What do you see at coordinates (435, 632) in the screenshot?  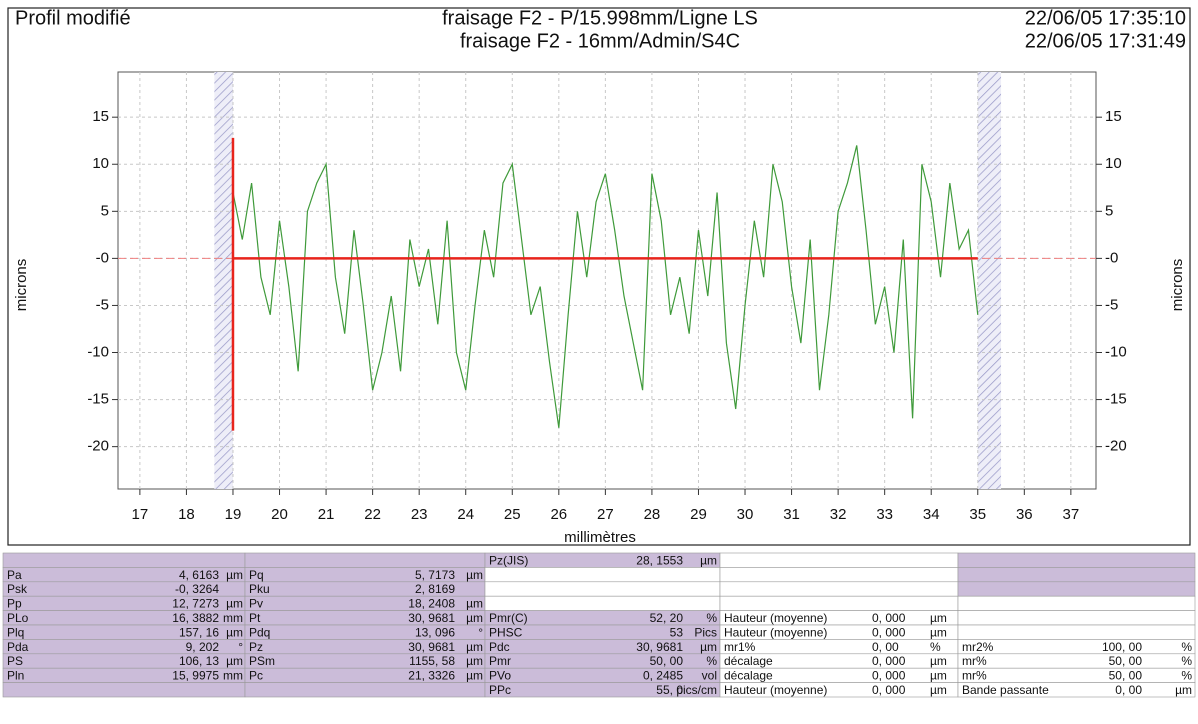 I see `param-value: 13, 096` at bounding box center [435, 632].